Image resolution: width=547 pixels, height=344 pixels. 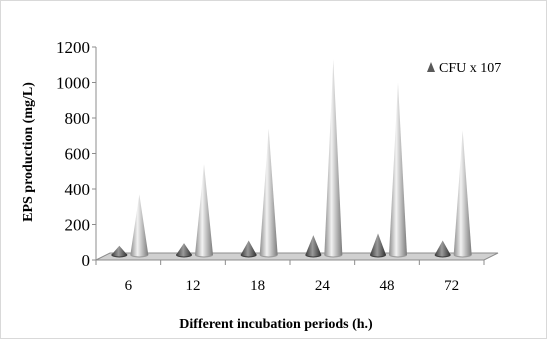 I want to click on y-tick-label: 800, so click(x=78, y=118).